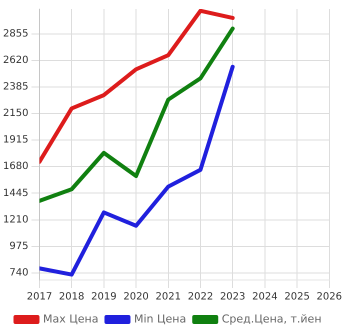 This screenshot has height=335, width=345. What do you see at coordinates (297, 297) in the screenshot?
I see `x-tick-label: 2025` at bounding box center [297, 297].